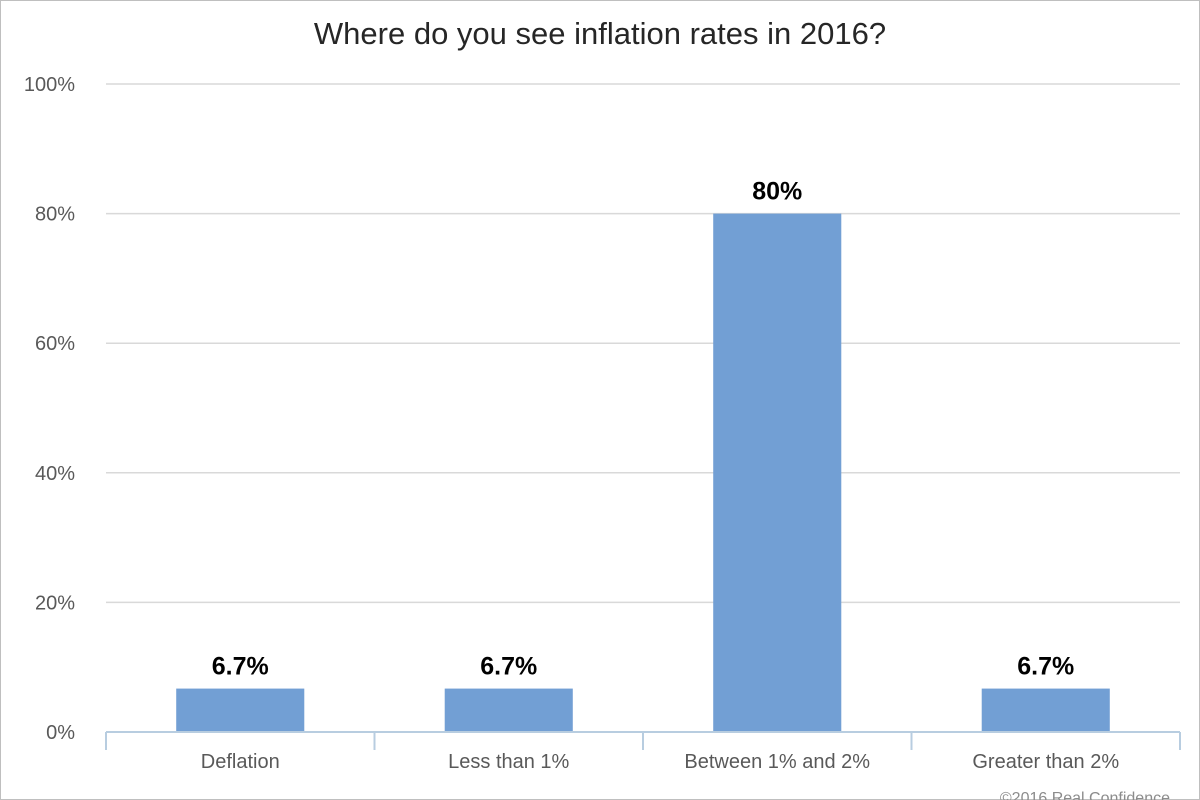 The width and height of the screenshot is (1200, 800). What do you see at coordinates (1085, 795) in the screenshot?
I see `copyright-note: ©2016 Real Confidence` at bounding box center [1085, 795].